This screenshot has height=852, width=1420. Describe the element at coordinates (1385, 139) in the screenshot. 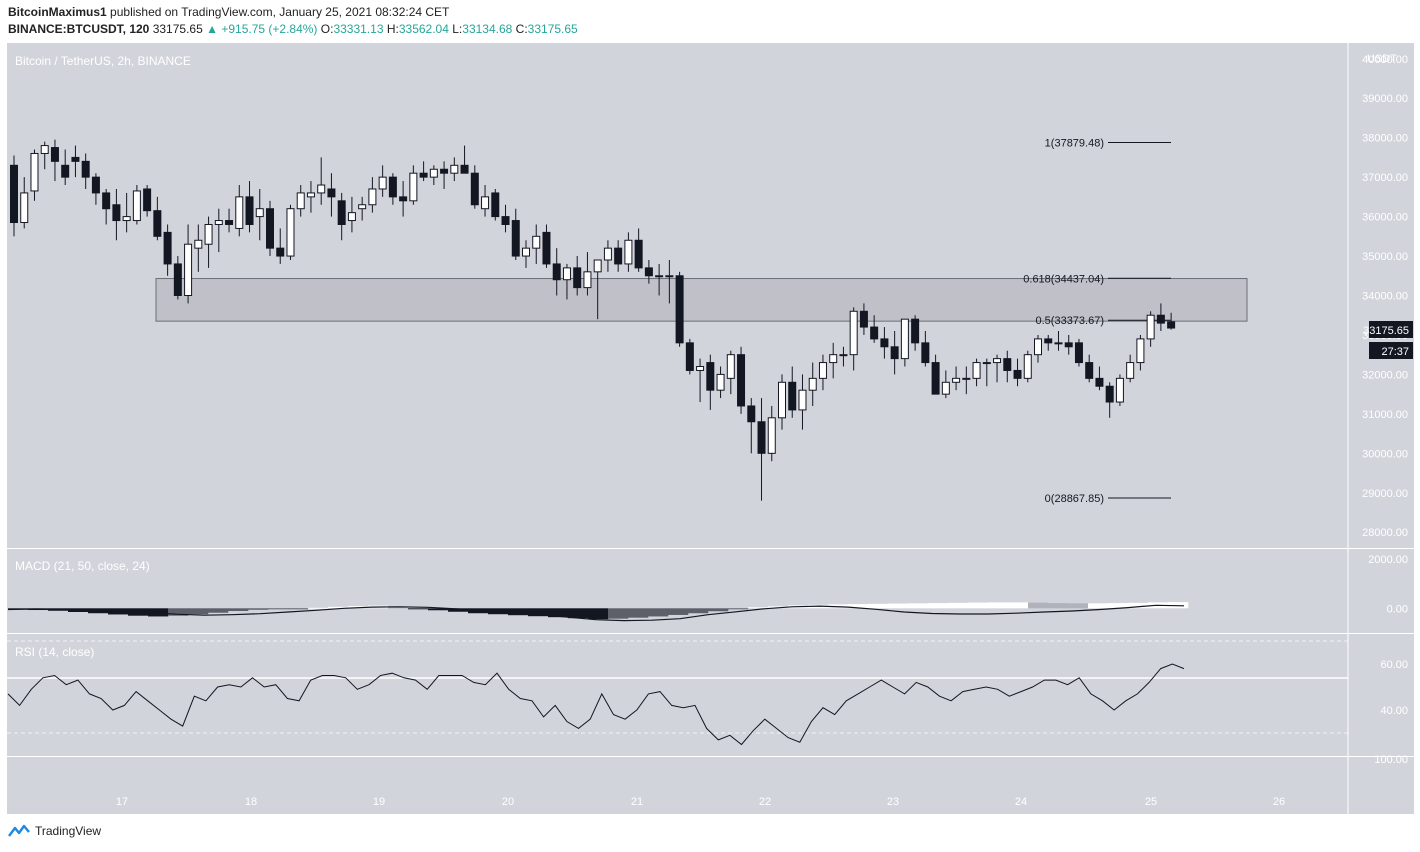

I see `price-tick-label: 38000.00` at that location.